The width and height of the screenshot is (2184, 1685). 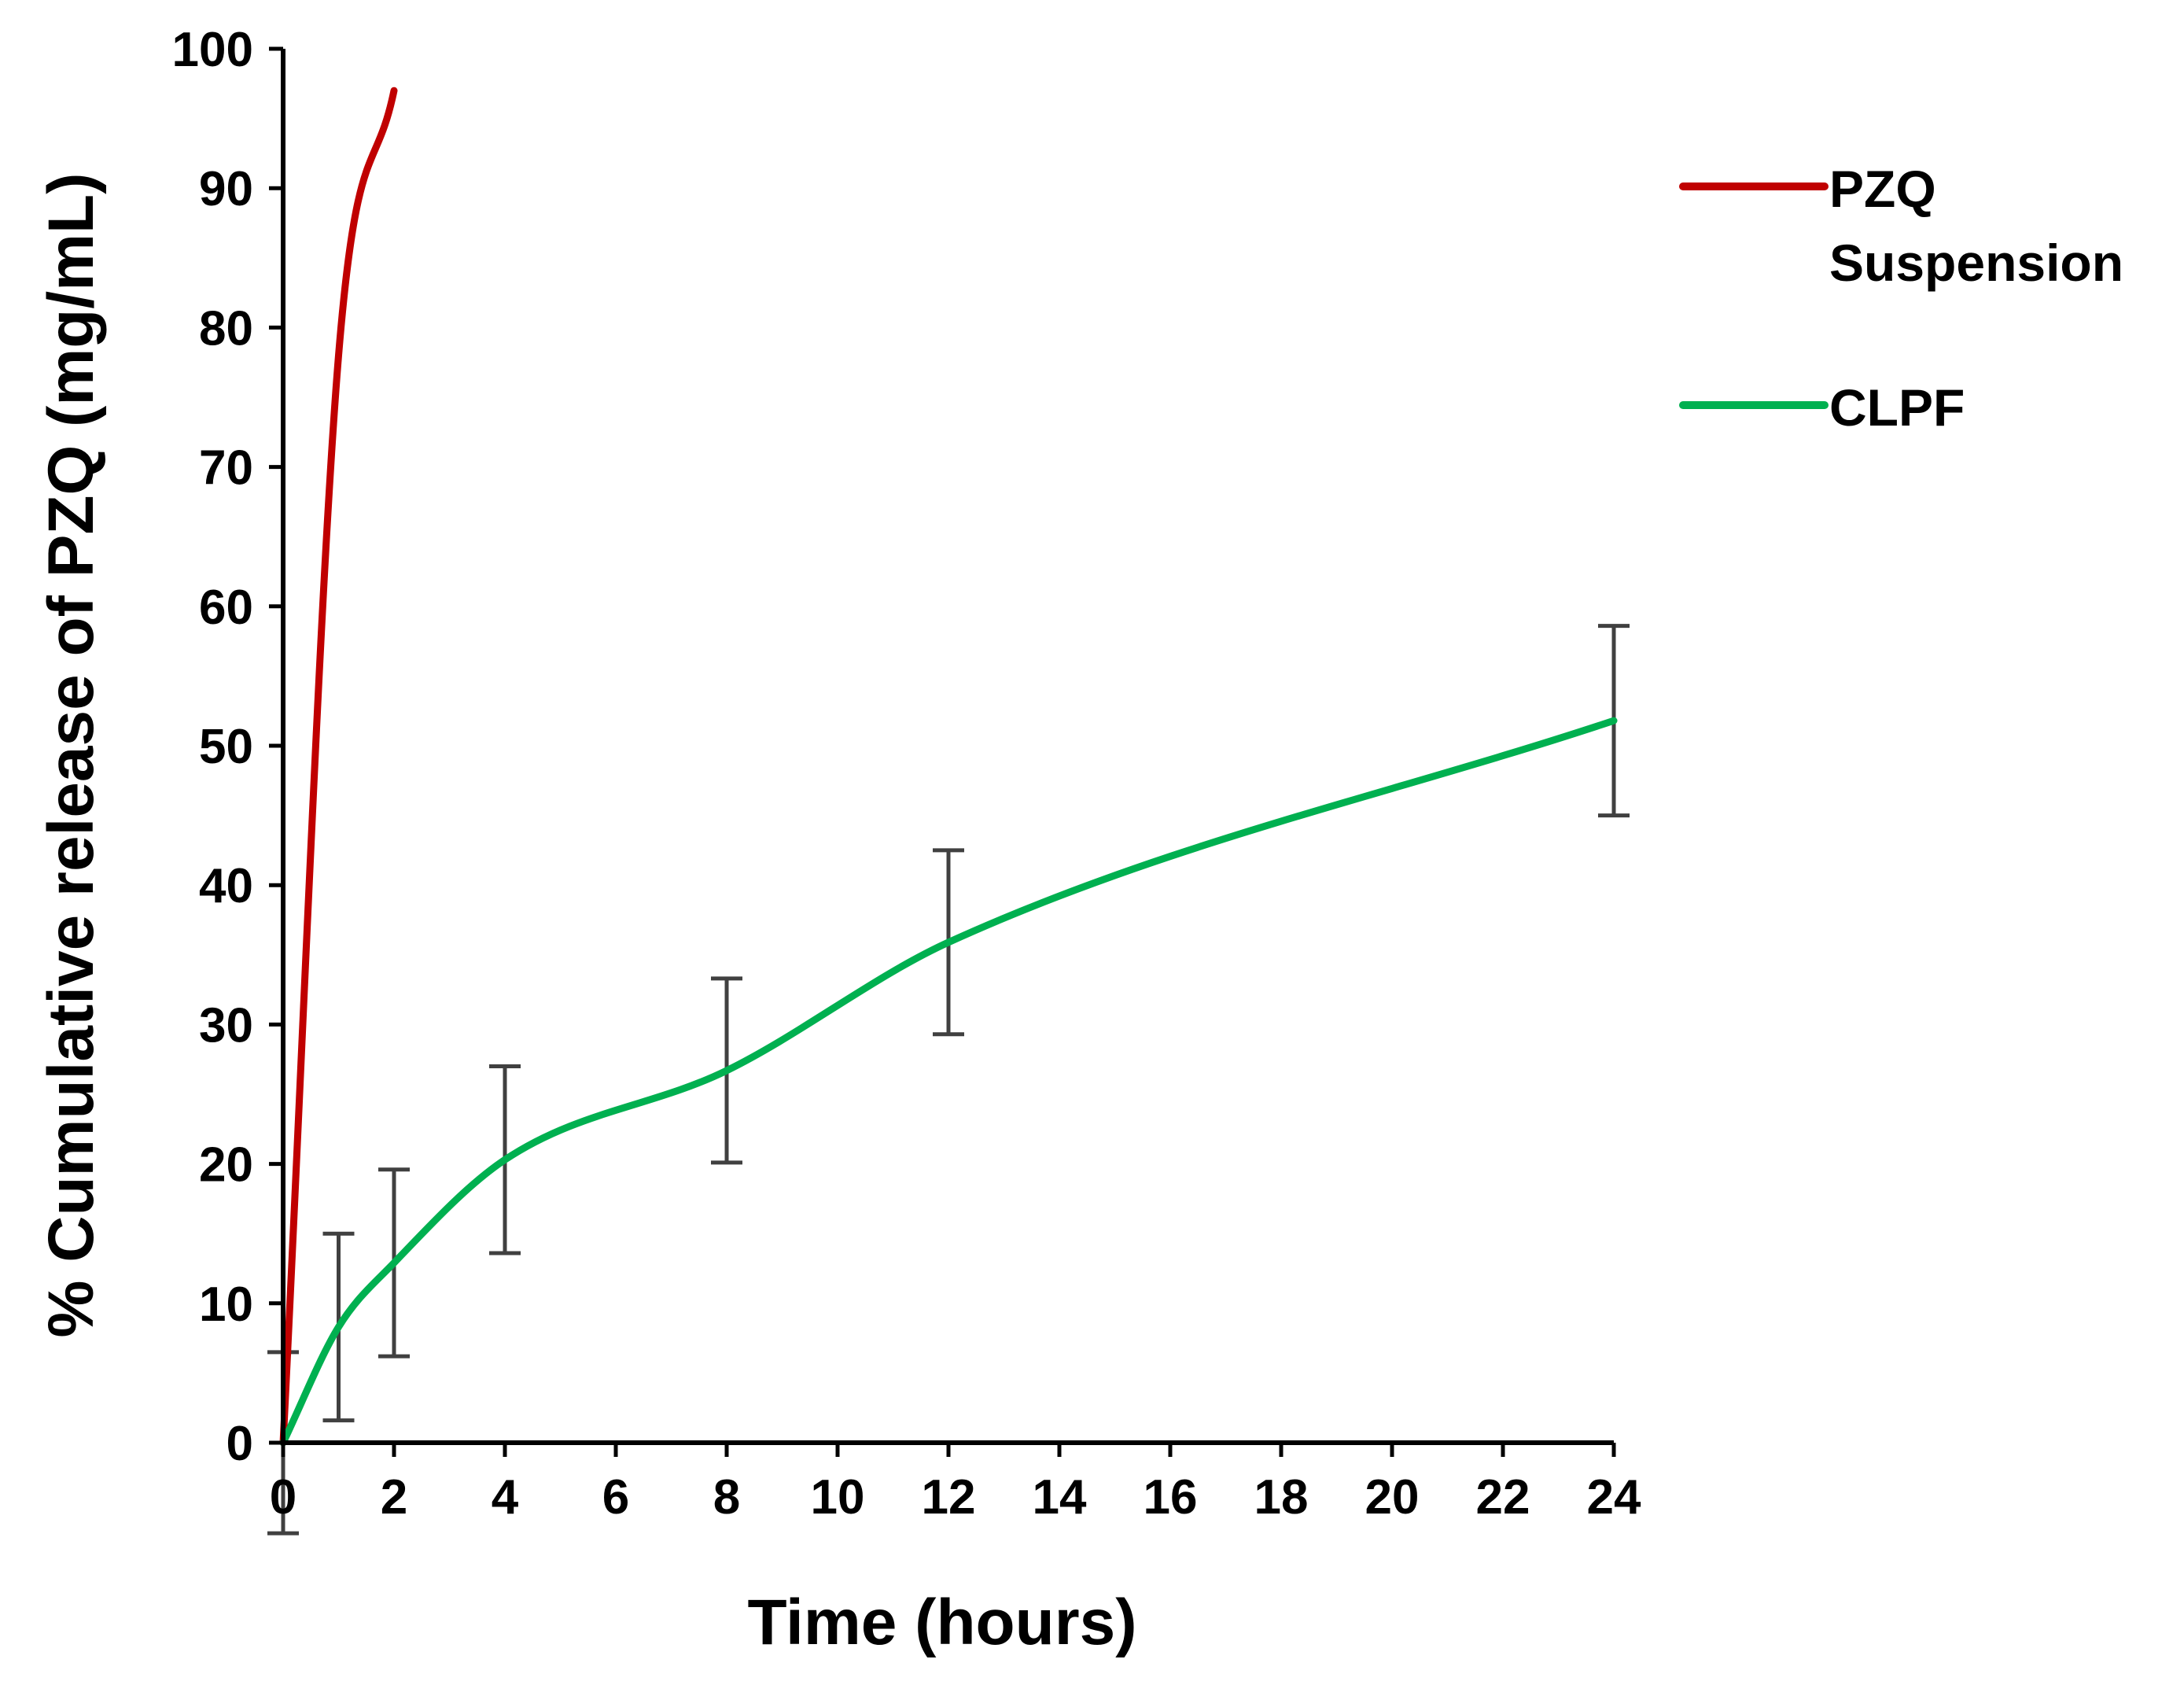 What do you see at coordinates (1901, 298) in the screenshot?
I see `legend: PZQ Suspension CLPF` at bounding box center [1901, 298].